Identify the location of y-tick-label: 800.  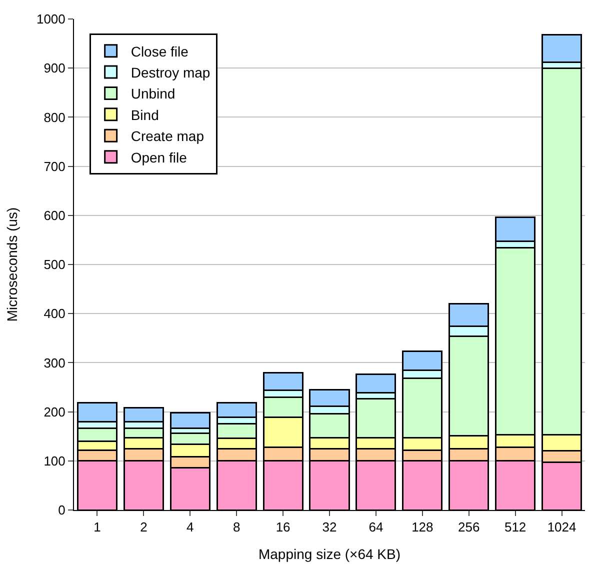
(55, 117).